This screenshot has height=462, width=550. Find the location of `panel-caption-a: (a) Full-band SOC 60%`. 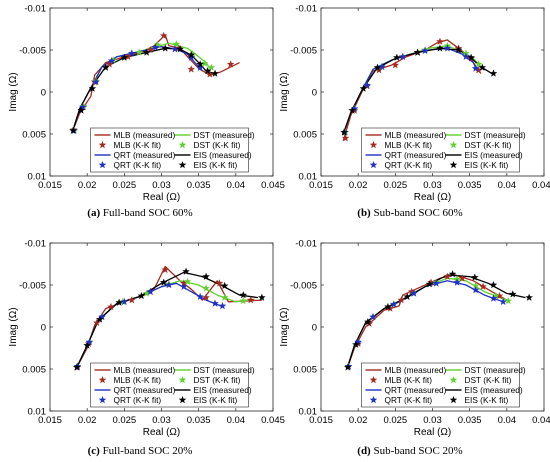

panel-caption-a: (a) Full-band SOC 60% is located at coordinates (139, 213).